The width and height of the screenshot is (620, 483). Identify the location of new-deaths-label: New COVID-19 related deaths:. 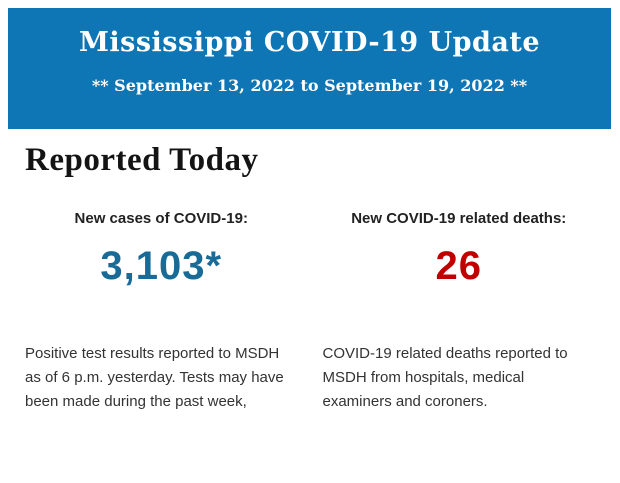
(459, 218).